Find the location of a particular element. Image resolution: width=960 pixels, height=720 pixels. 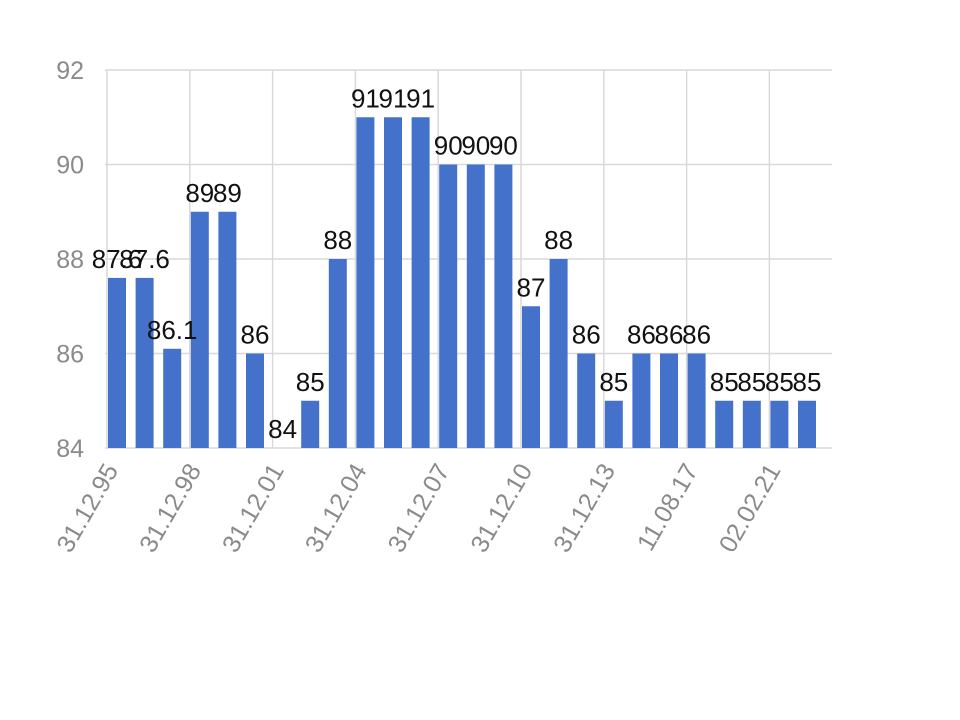

y-tick-label: 86 is located at coordinates (70, 355).